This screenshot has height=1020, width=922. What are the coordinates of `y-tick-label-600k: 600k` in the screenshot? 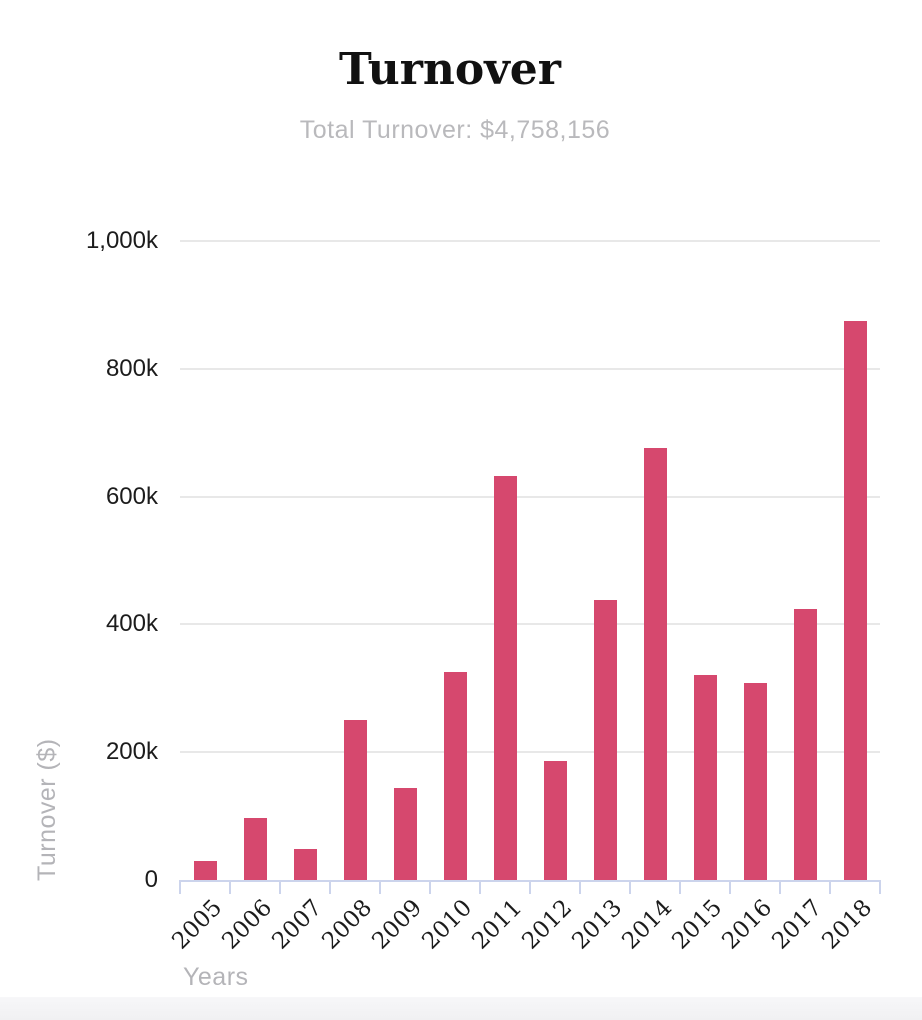 It's located at (131, 496).